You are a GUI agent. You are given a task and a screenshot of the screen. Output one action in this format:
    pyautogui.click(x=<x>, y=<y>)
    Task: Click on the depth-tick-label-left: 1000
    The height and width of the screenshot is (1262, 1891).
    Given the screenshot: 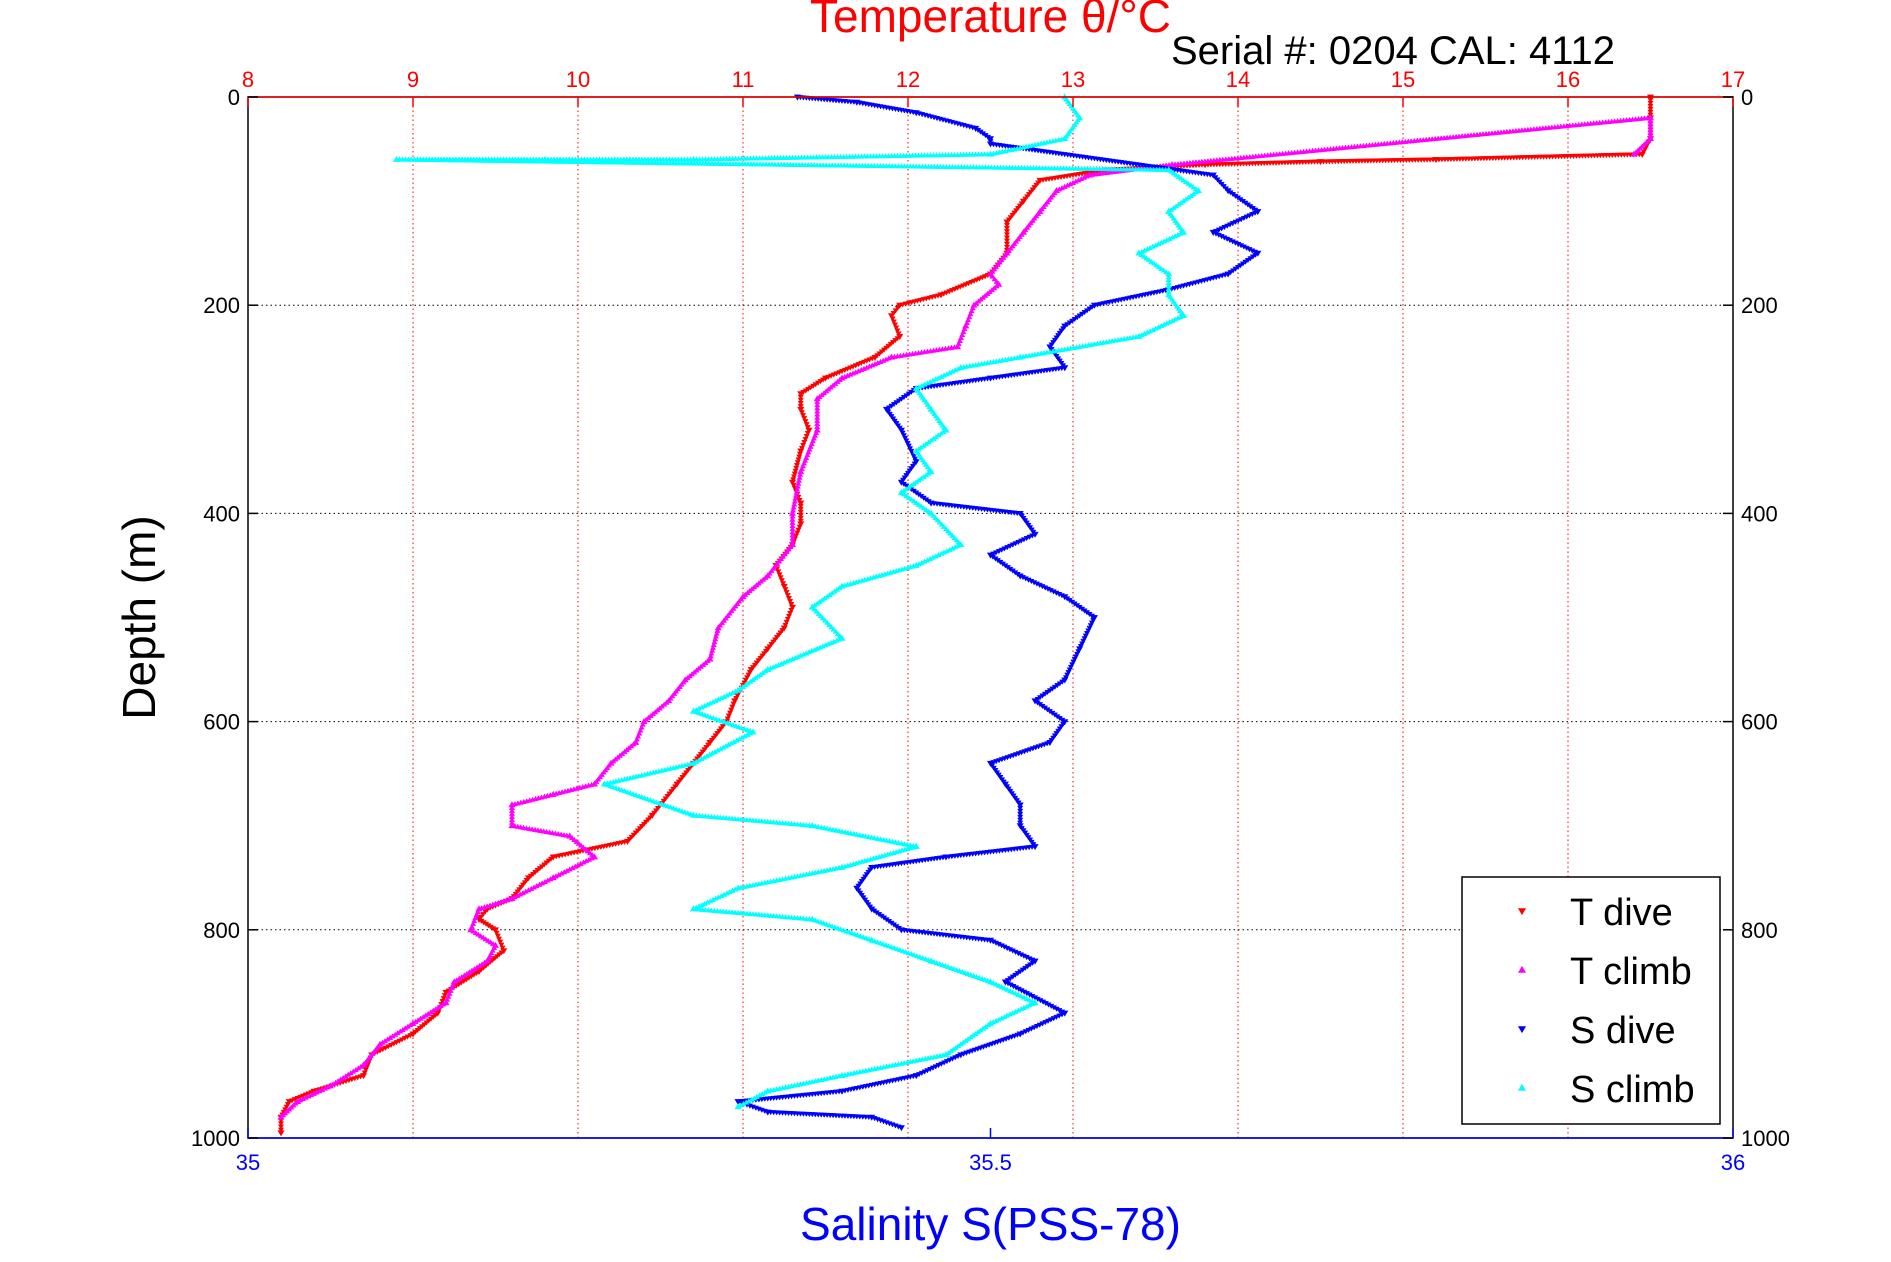 What is the action you would take?
    pyautogui.click(x=215, y=1138)
    